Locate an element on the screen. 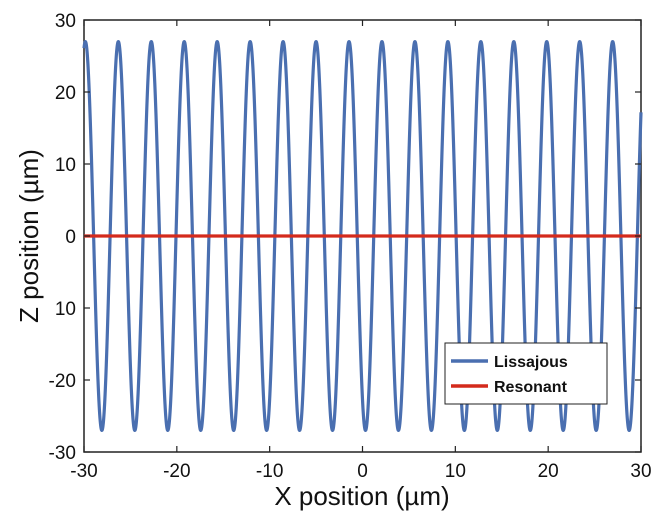 The width and height of the screenshot is (656, 521). y-tick-label: 0 is located at coordinates (70, 237).